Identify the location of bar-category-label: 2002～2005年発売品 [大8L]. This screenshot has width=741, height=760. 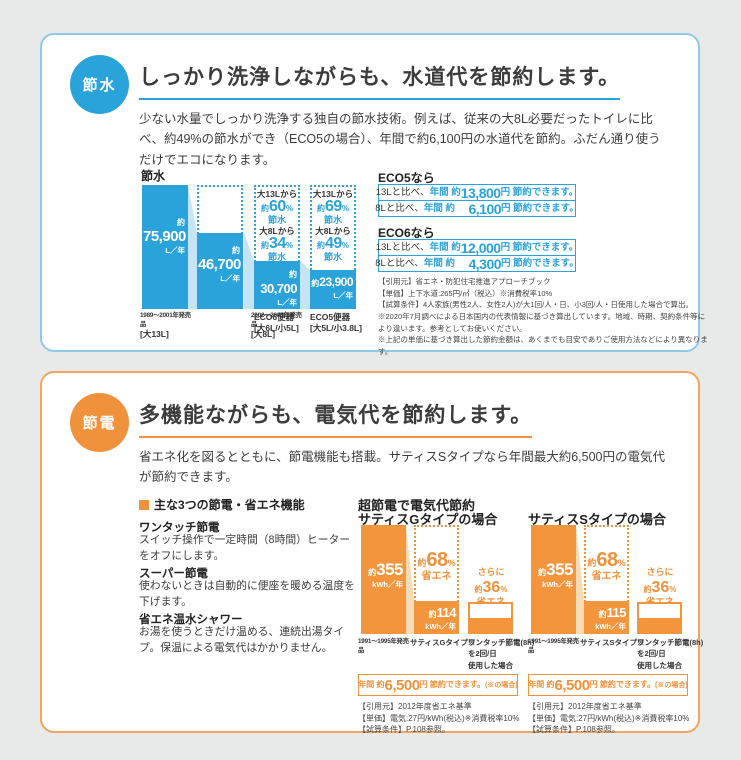
(276, 325).